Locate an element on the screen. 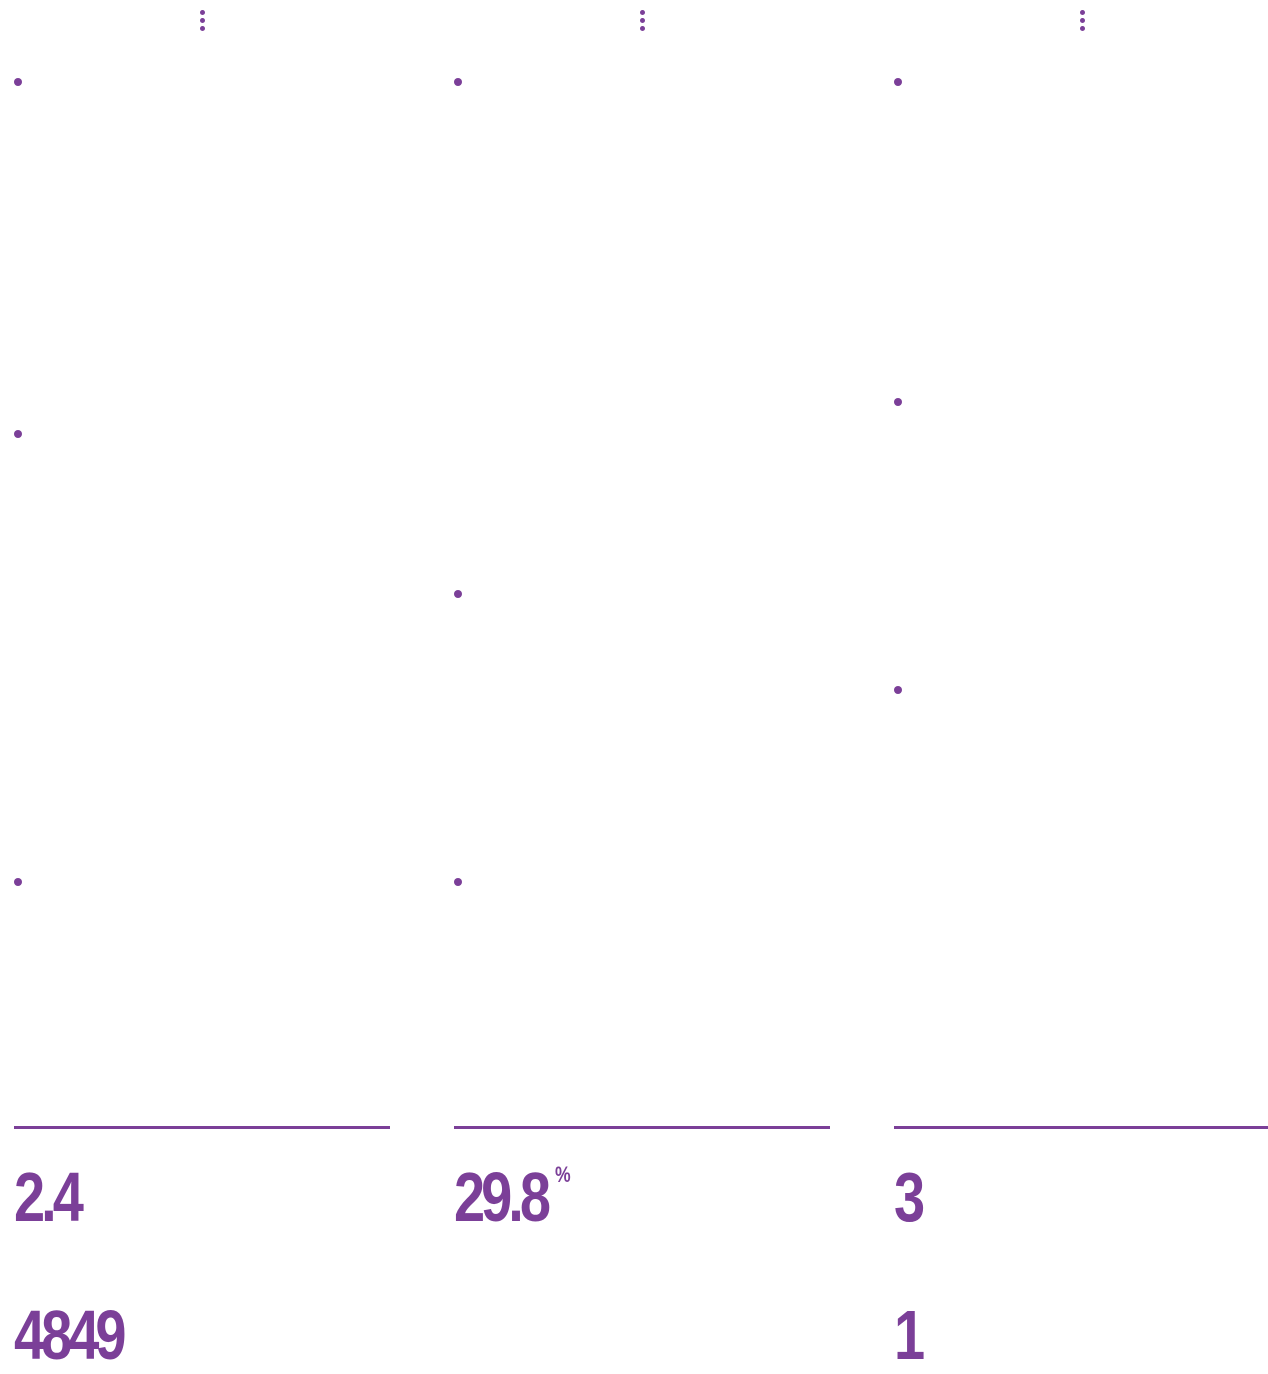 The image size is (1268, 1374). stat-unit: % is located at coordinates (563, 1174).